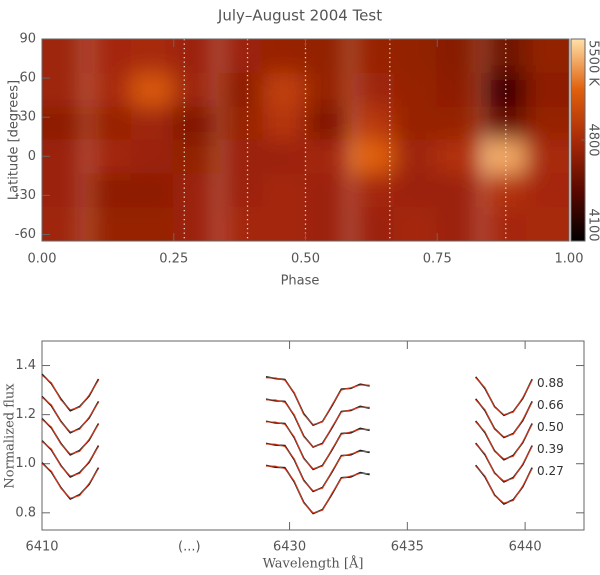 This screenshot has height=575, width=600. I want to click on phase-label: 0.27, so click(550, 471).